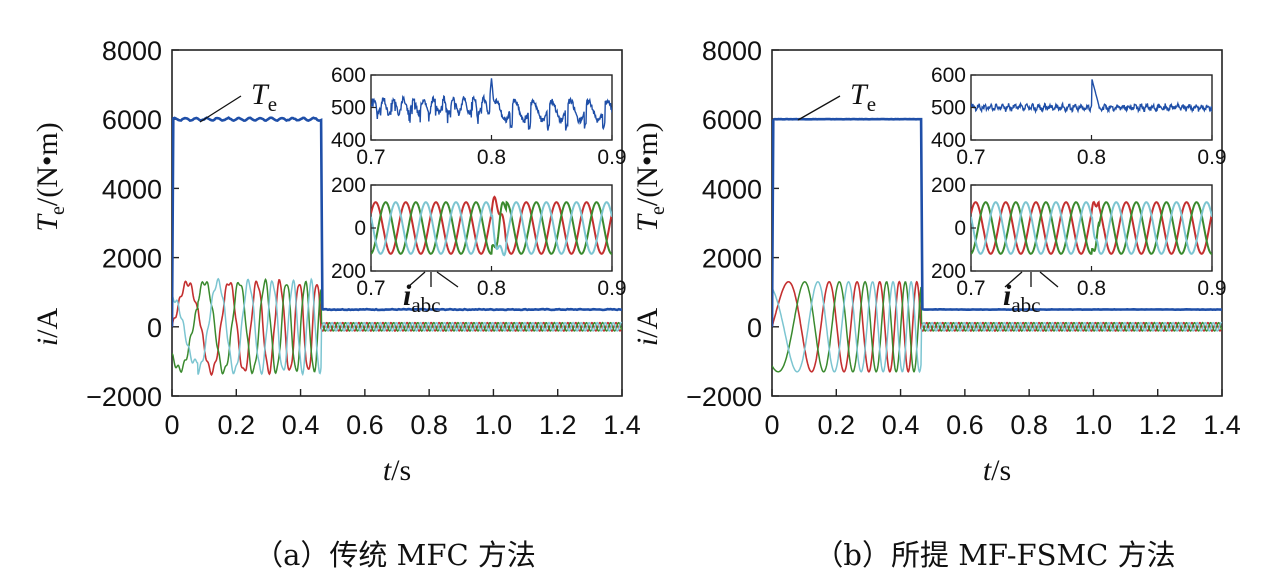 Image resolution: width=1283 pixels, height=588 pixels. I want to click on current-unit: /A, so click(647, 322).